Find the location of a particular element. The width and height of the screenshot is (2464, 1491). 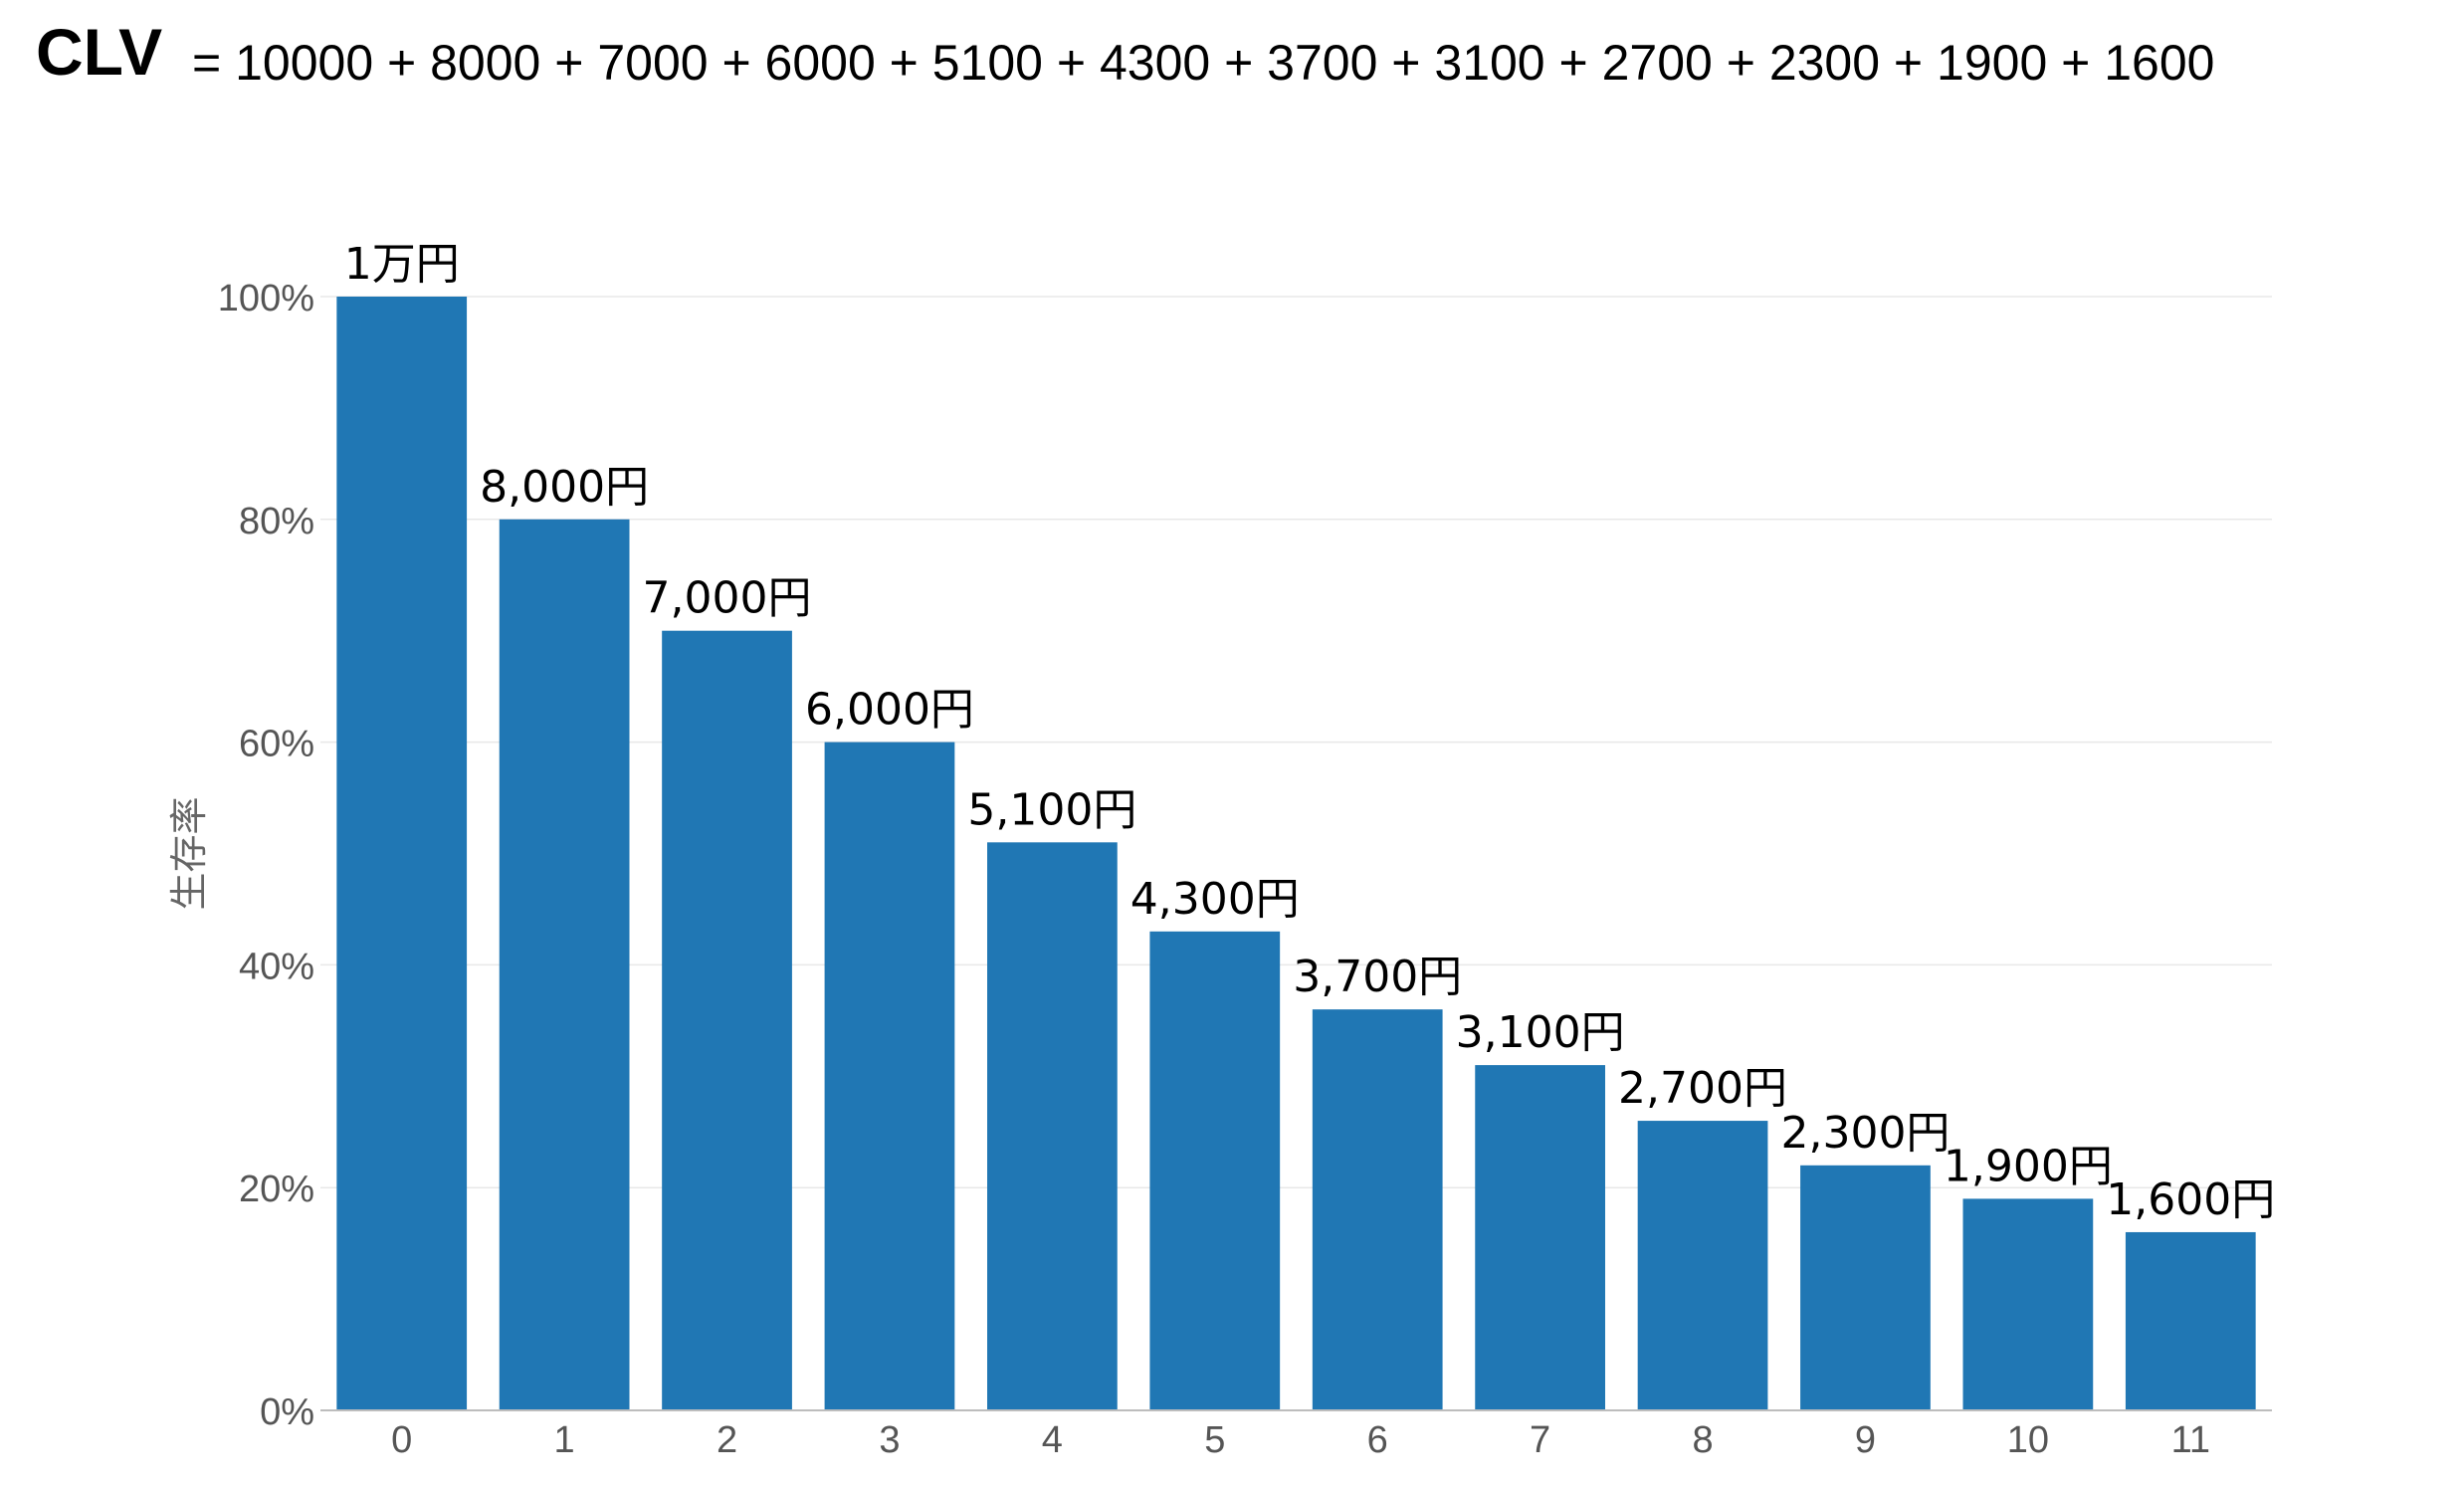

y-tick-label: 20% is located at coordinates (277, 1189).